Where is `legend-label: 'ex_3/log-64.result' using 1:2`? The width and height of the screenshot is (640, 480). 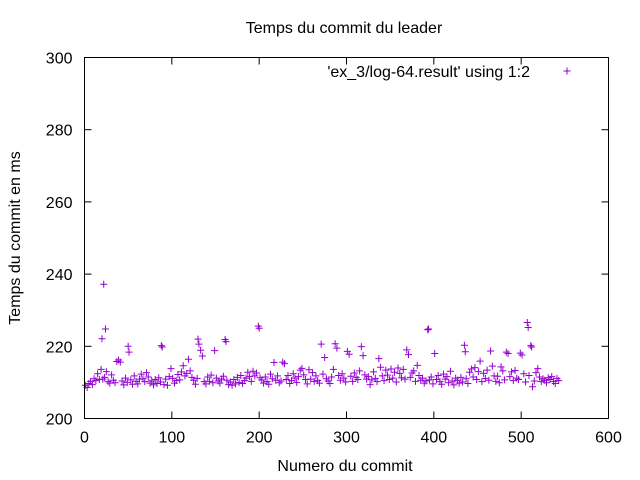
legend-label: 'ex_3/log-64.result' using 1:2 is located at coordinates (428, 72).